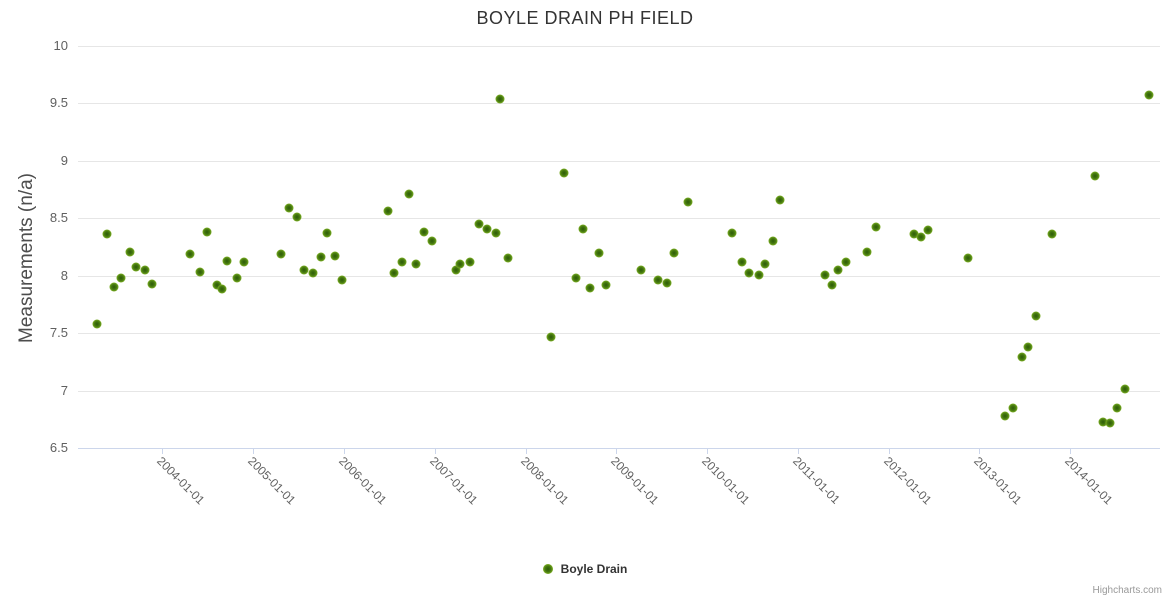 The width and height of the screenshot is (1170, 600). I want to click on y-axis-label: 6.5, so click(58, 447).